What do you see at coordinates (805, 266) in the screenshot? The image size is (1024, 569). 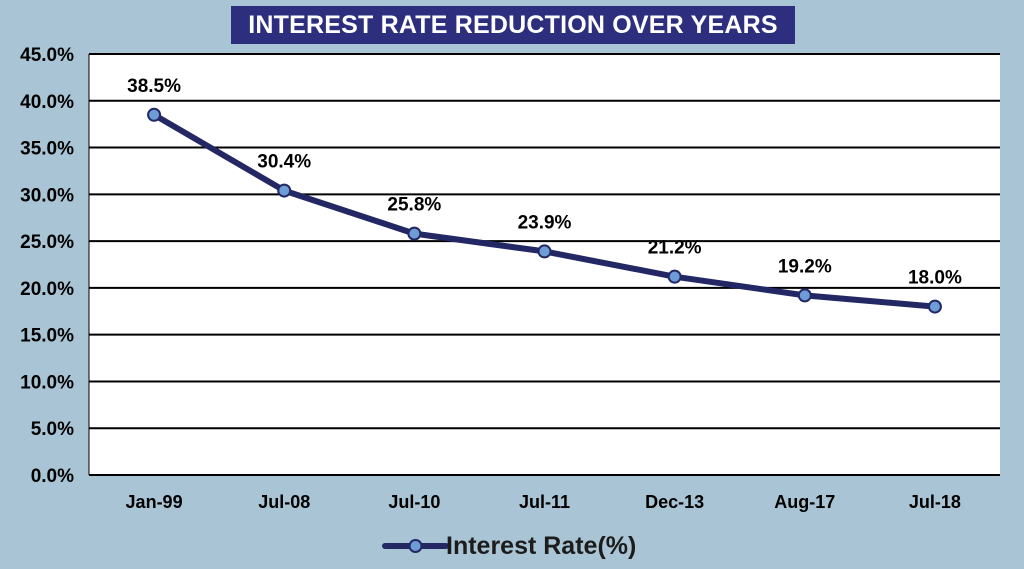 I see `data-label: 19.2%` at bounding box center [805, 266].